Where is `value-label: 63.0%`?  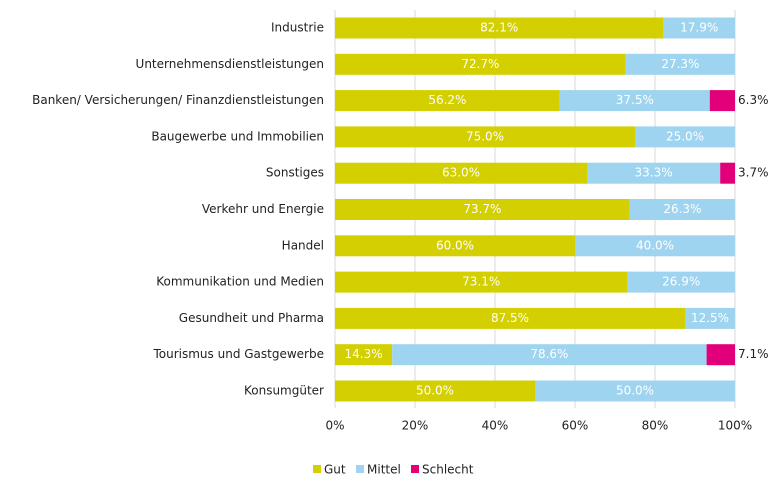
value-label: 63.0% is located at coordinates (461, 173).